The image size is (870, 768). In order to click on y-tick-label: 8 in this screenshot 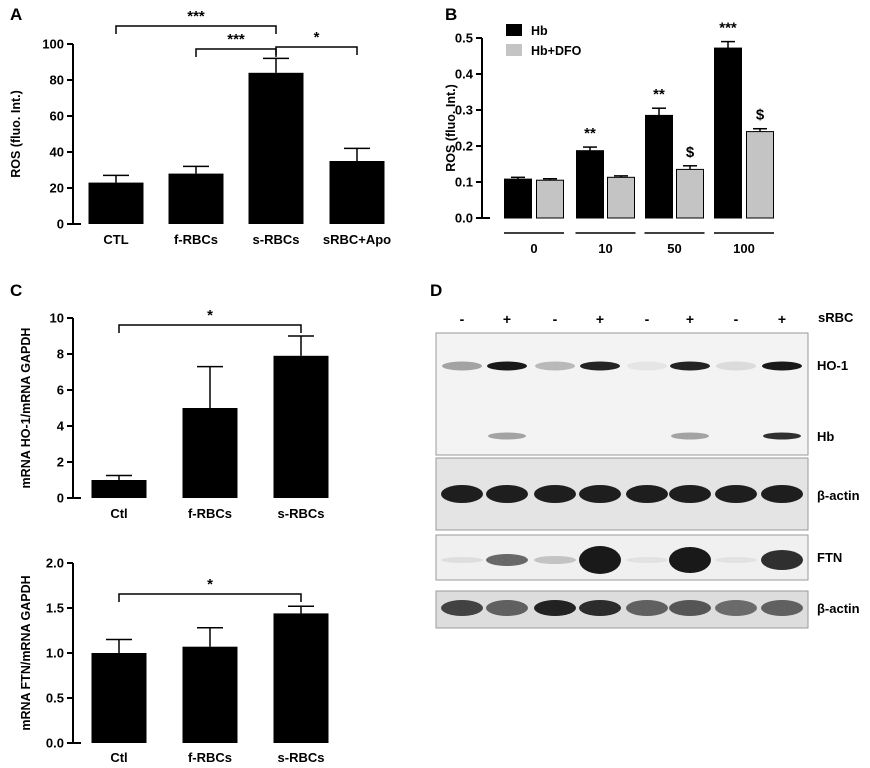, I will do `click(60, 354)`.